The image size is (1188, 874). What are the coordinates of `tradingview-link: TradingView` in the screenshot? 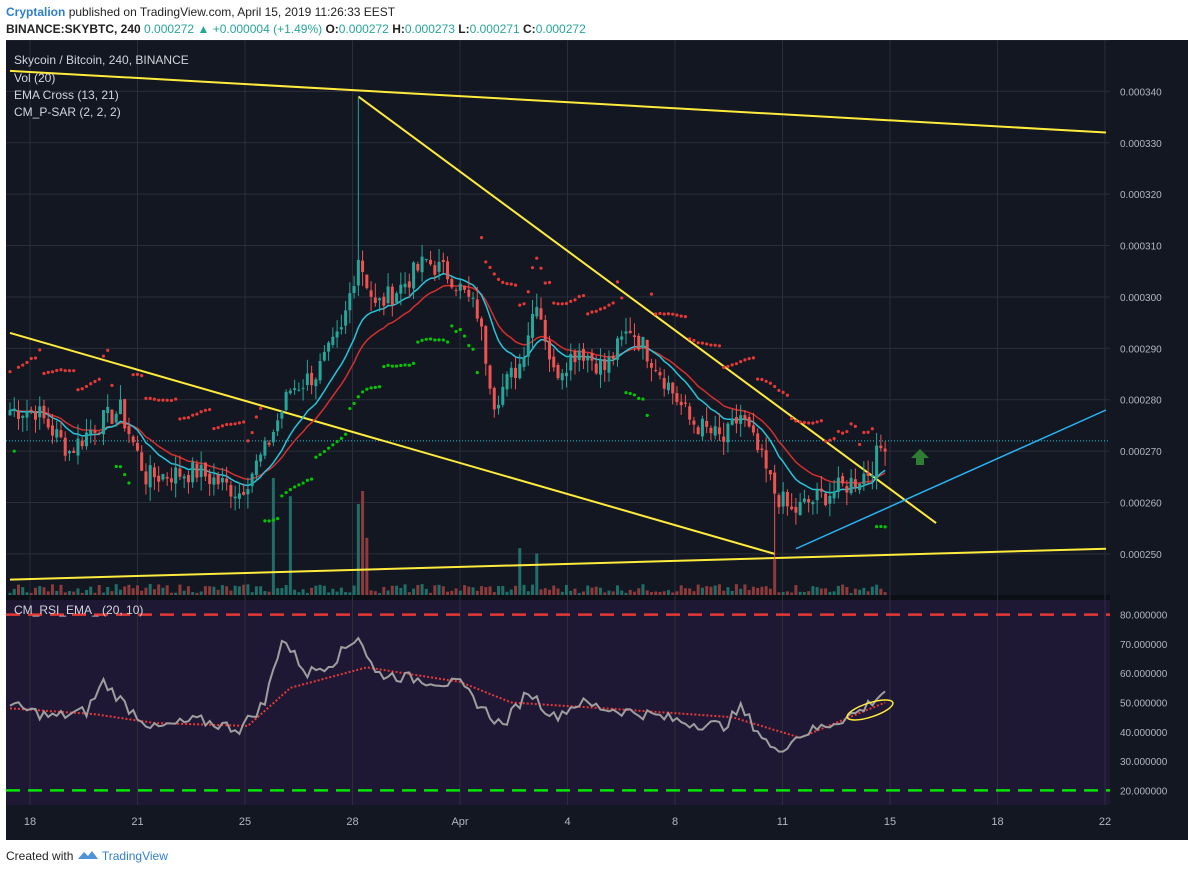 It's located at (134, 856).